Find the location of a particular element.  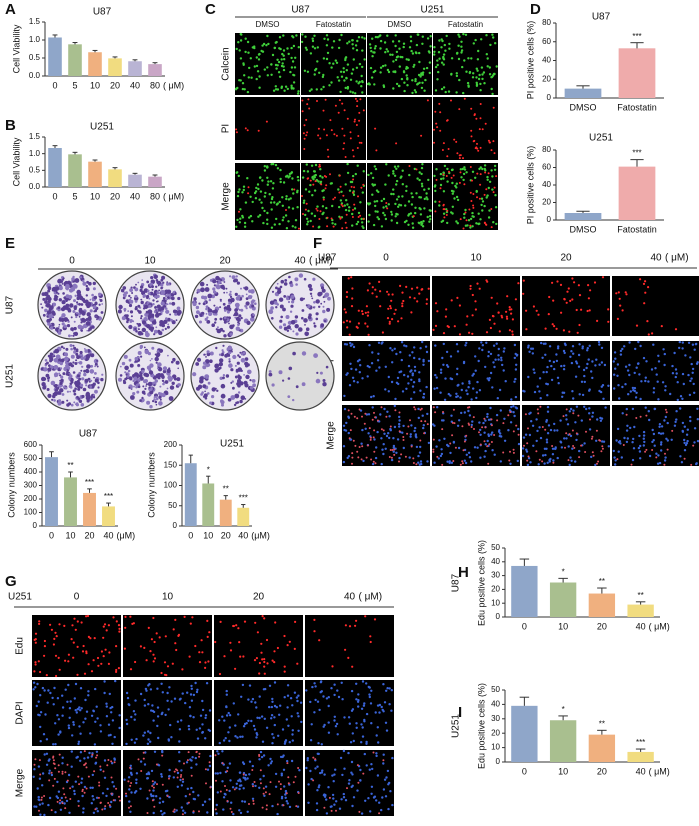

y-axis-label: PI positive cells (%) is located at coordinates (530, 185).